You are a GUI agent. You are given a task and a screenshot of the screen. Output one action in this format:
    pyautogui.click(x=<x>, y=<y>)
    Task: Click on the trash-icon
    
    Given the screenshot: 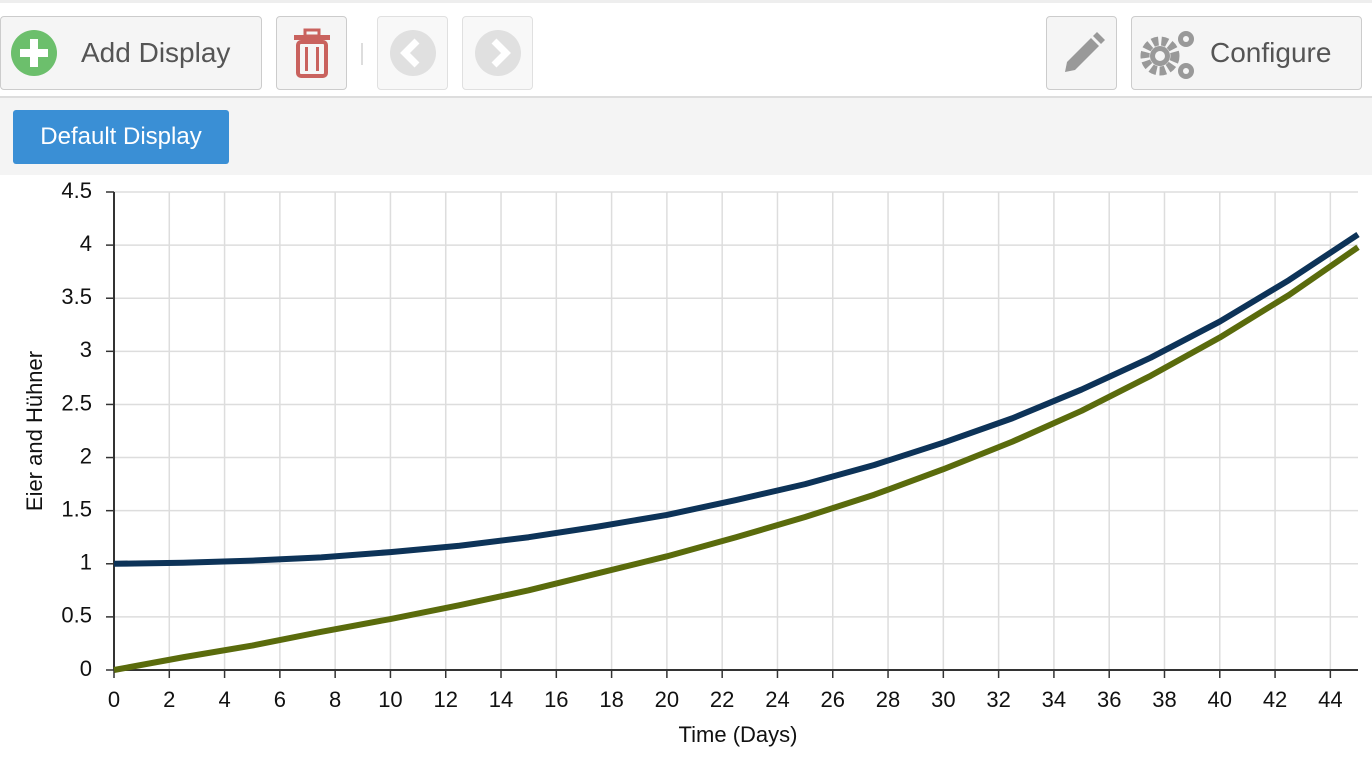 What is the action you would take?
    pyautogui.click(x=311, y=53)
    